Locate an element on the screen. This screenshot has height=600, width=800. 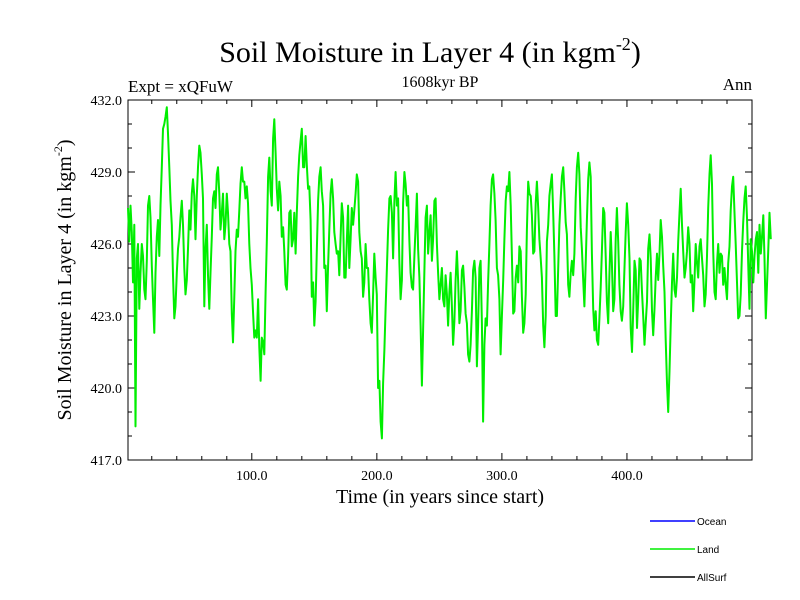
y-tick-label: 429.0 is located at coordinates (107, 173).